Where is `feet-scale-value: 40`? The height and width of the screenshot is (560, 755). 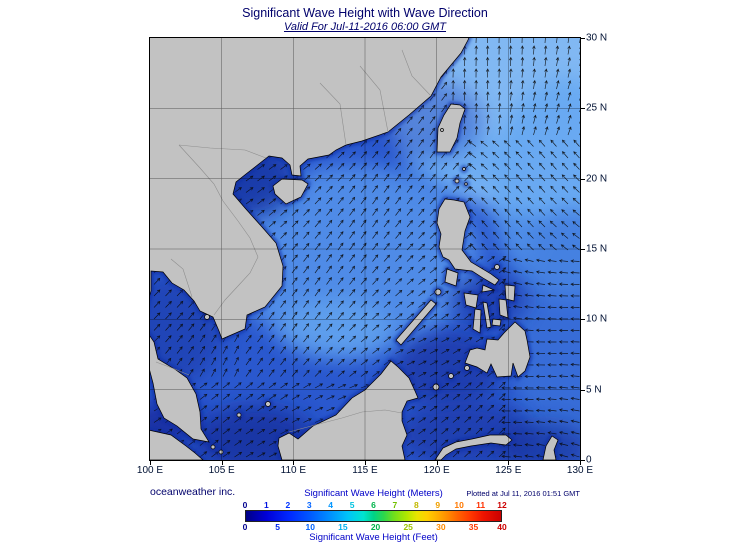
feet-scale-value: 40 is located at coordinates (502, 527).